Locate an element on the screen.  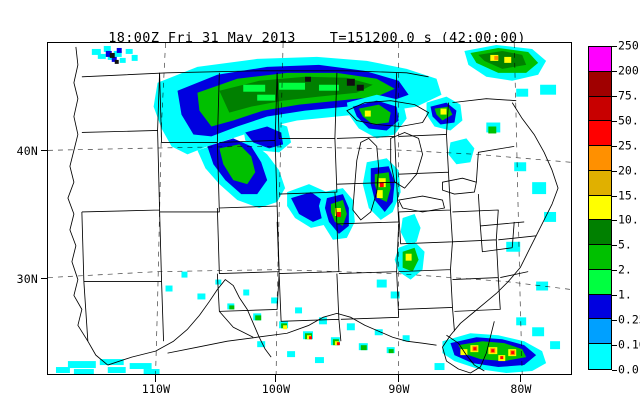
precip-plains-brightgreen is located at coordinates (291, 91).